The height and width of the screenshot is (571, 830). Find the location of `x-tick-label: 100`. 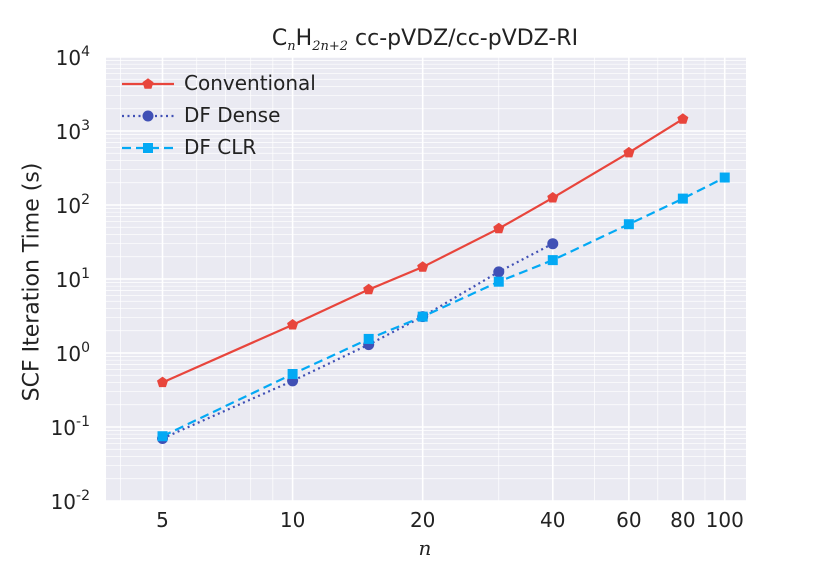

x-tick-label: 100 is located at coordinates (725, 520).